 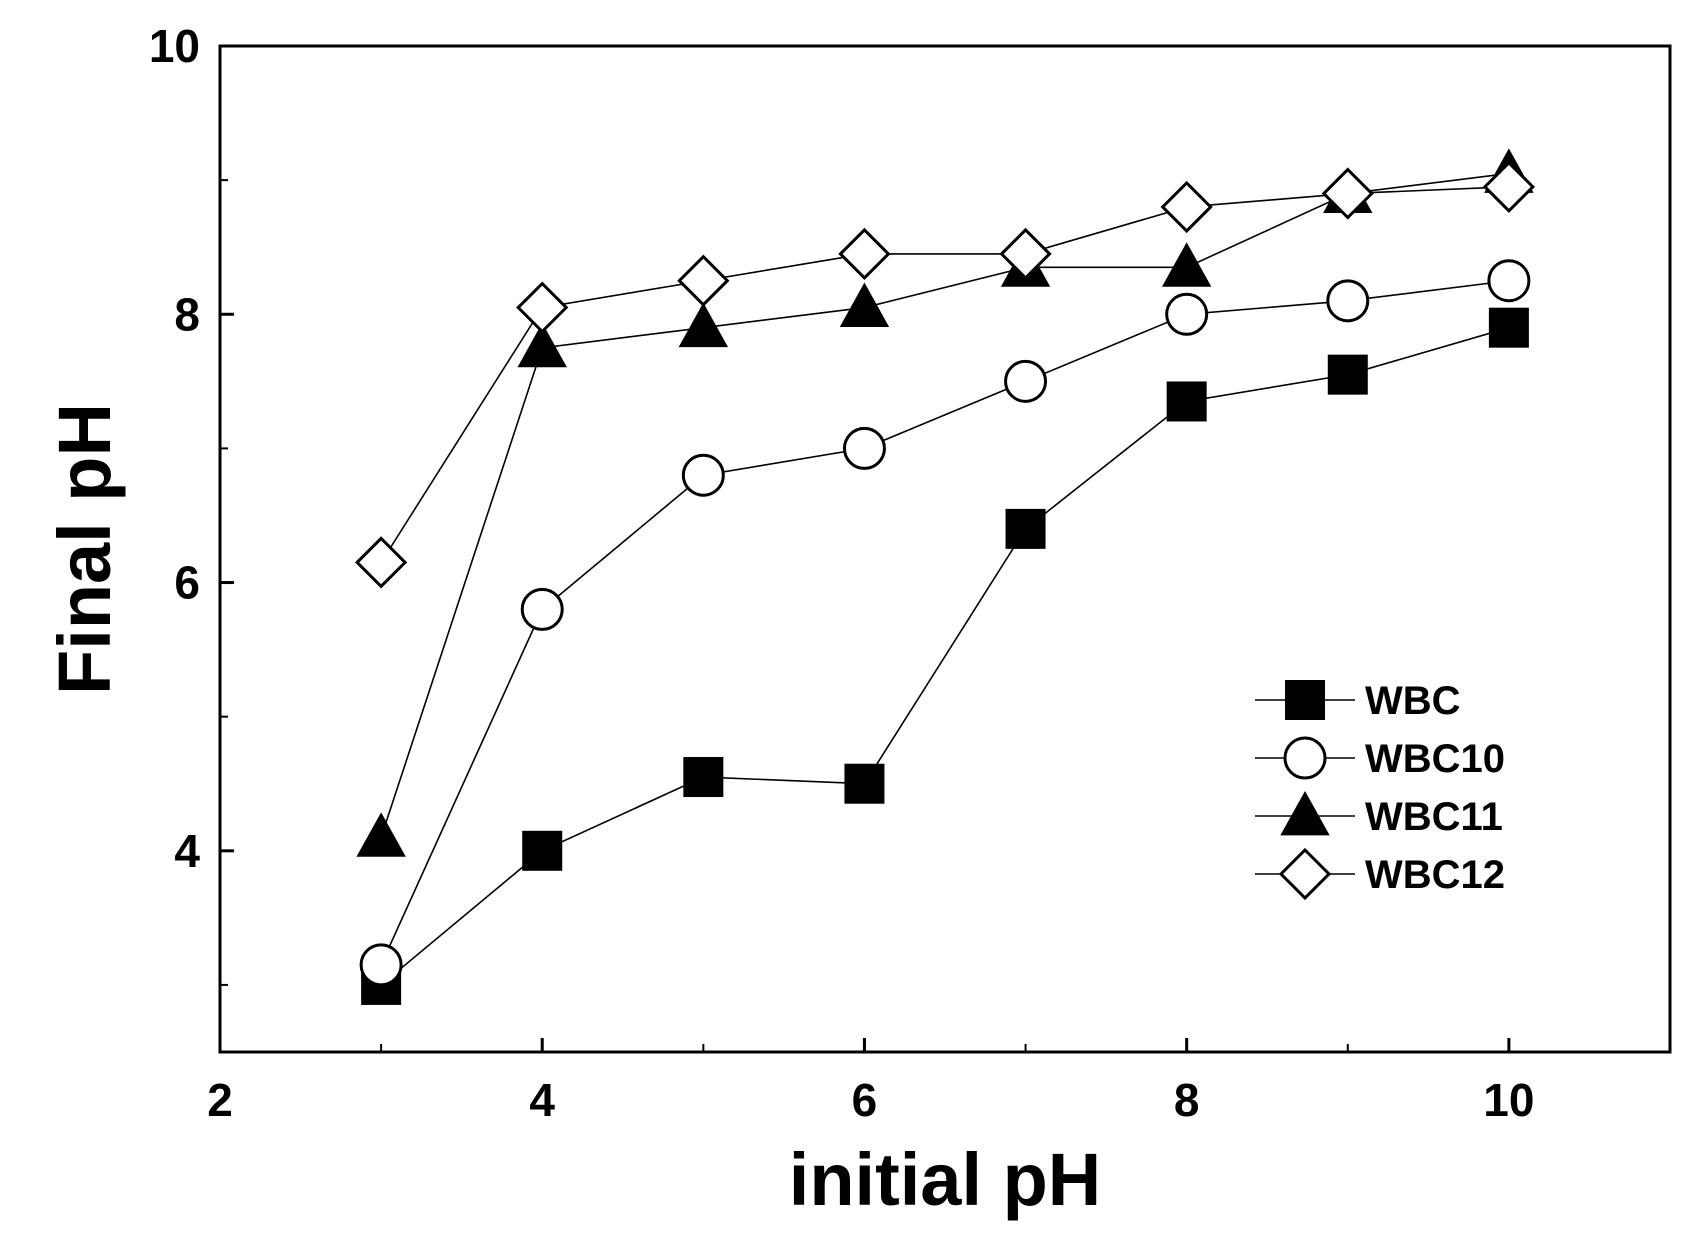 What do you see at coordinates (187, 314) in the screenshot?
I see `y-tick-label: 8` at bounding box center [187, 314].